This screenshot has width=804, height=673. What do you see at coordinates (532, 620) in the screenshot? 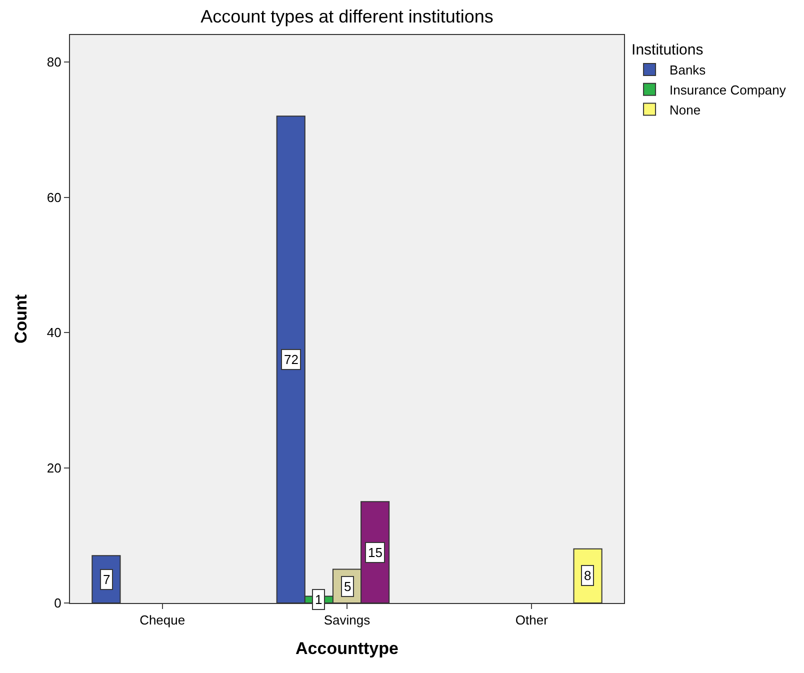
I see `x-tick-label: Other` at bounding box center [532, 620].